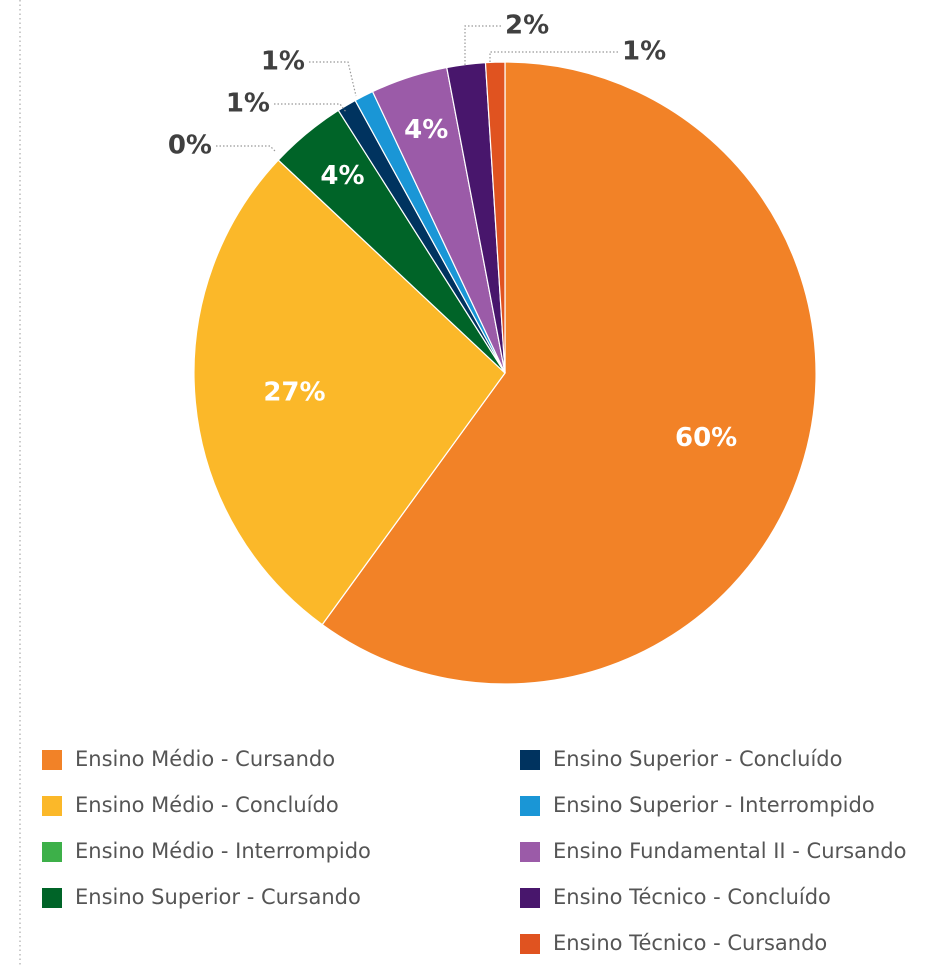 This screenshot has height=967, width=931. What do you see at coordinates (218, 897) in the screenshot?
I see `legend-label: Ensino Superior - Cursando` at bounding box center [218, 897].